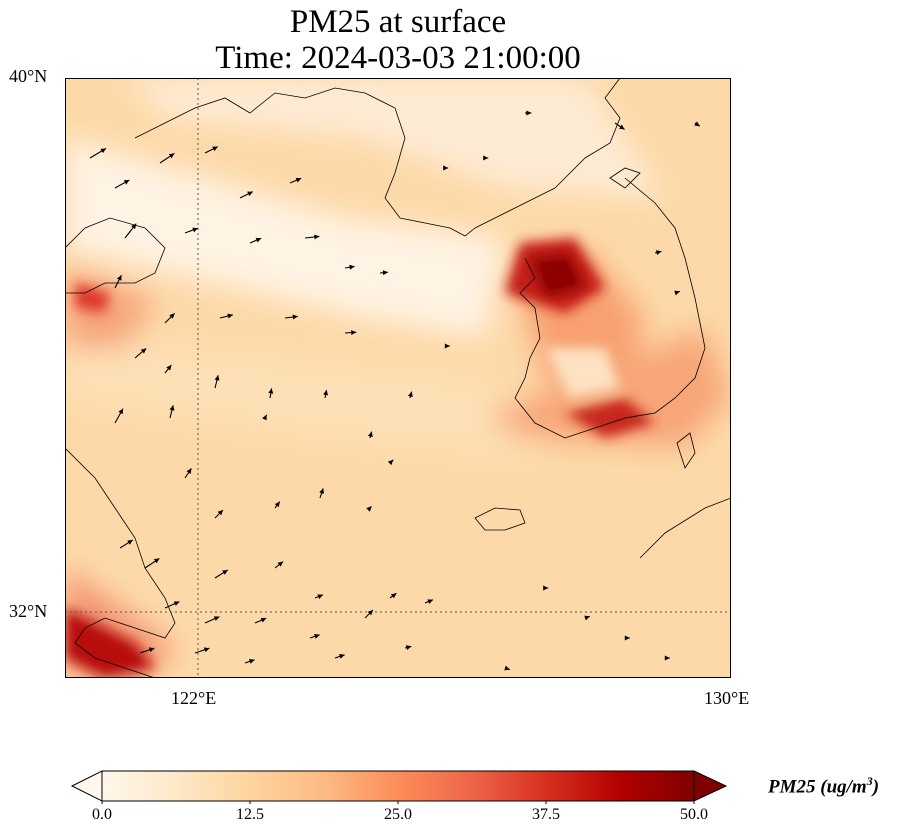  I want to click on clean-air-band-top, so click(395, 138).